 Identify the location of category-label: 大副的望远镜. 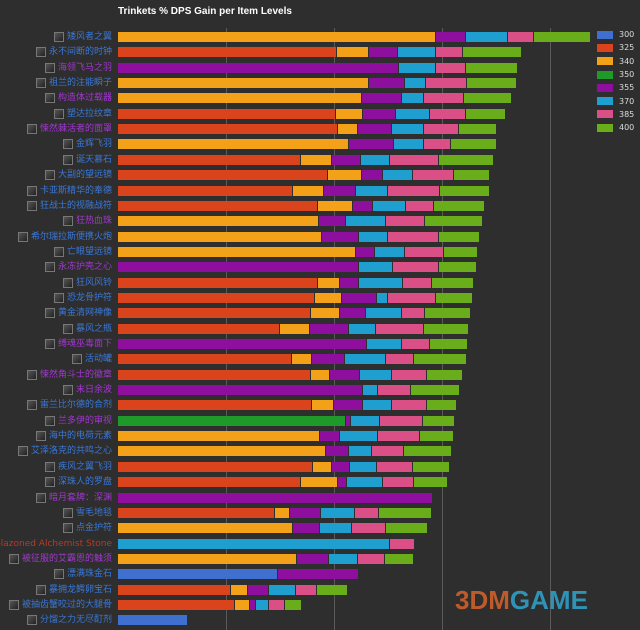
(78, 175).